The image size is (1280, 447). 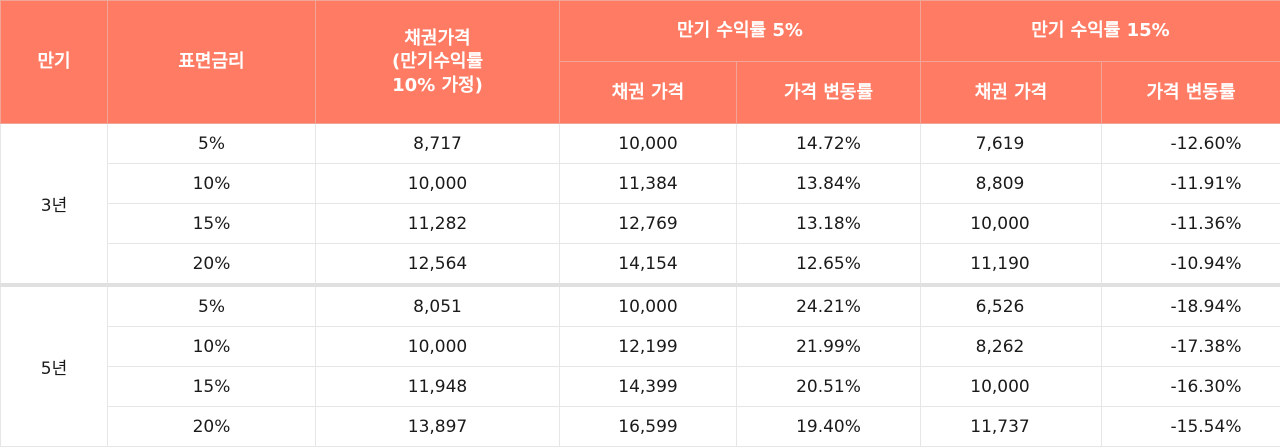 What do you see at coordinates (648, 223) in the screenshot?
I see `price-5-cell: 12,769` at bounding box center [648, 223].